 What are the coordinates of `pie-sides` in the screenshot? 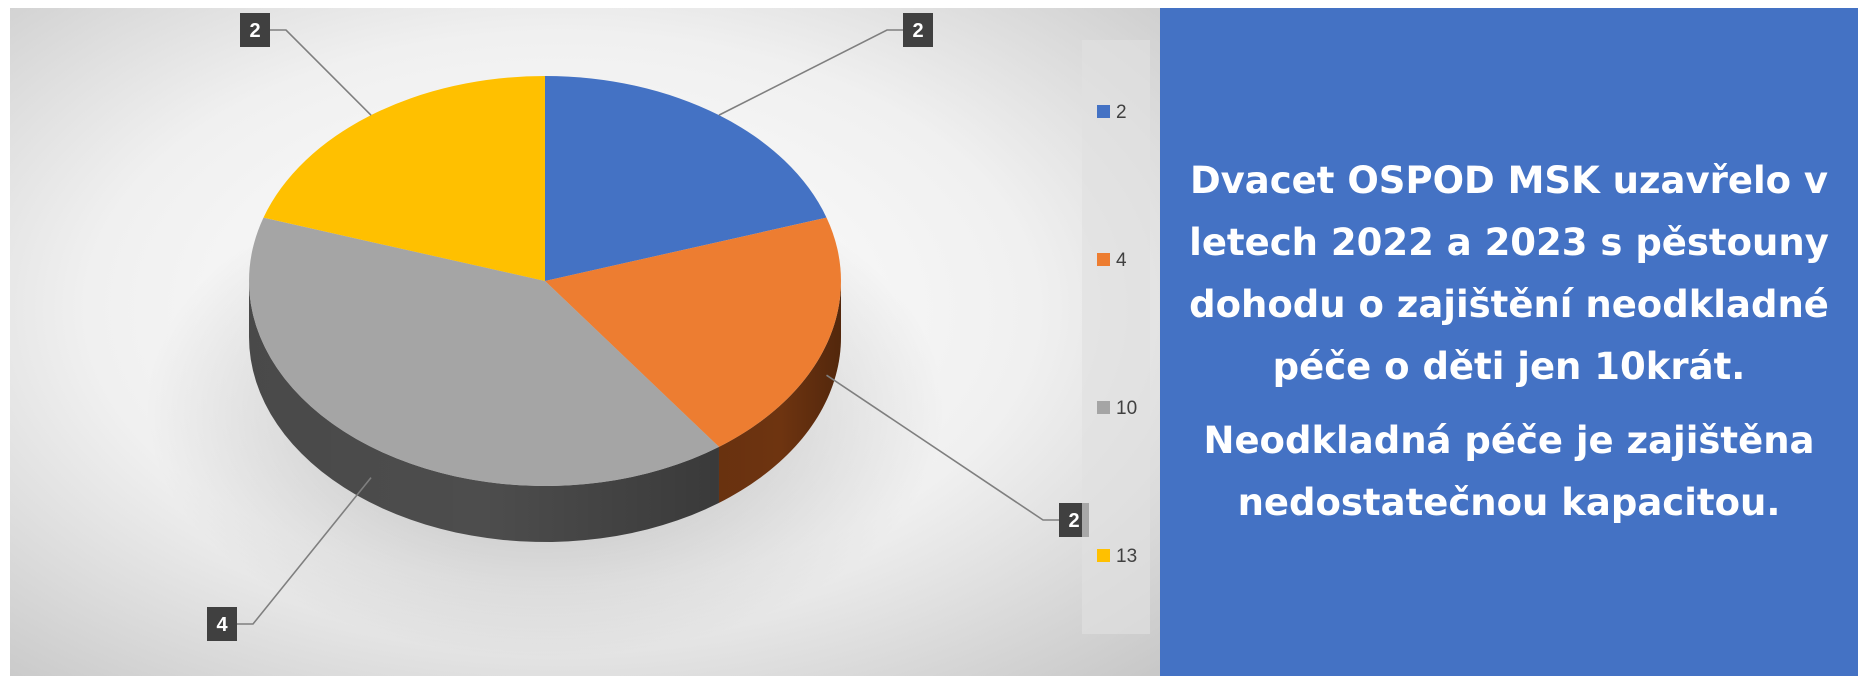 It's located at (545, 411).